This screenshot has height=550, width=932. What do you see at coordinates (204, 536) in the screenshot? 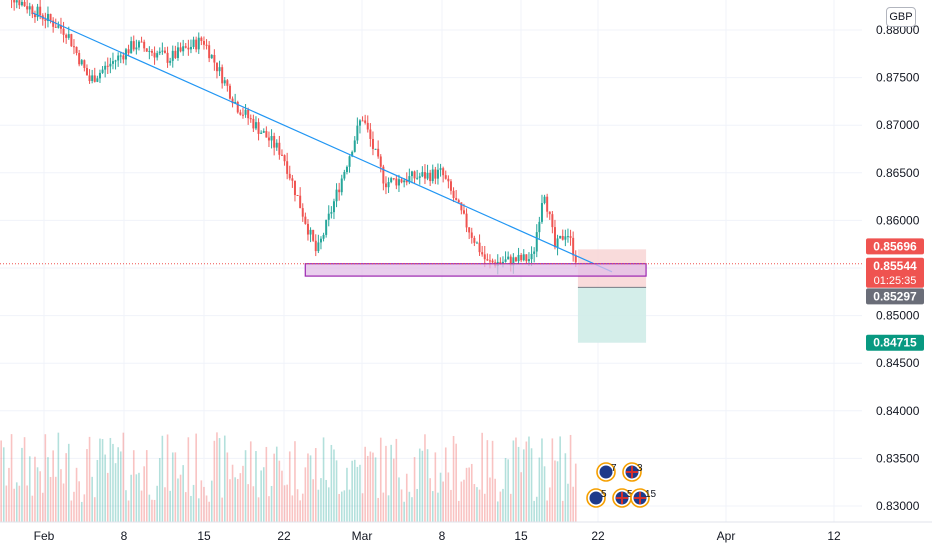
I see `x-tick-label: 15` at bounding box center [204, 536].